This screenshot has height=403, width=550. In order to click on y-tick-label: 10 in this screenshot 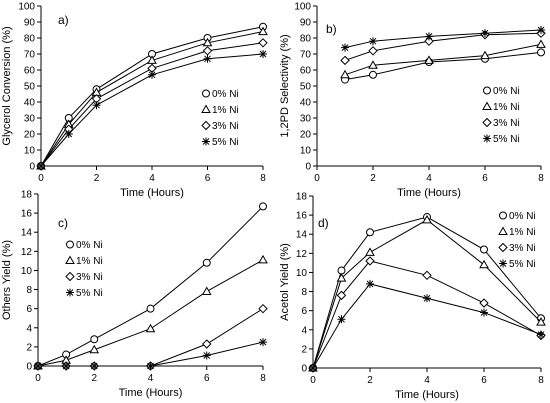, I will do `click(302, 273)`.